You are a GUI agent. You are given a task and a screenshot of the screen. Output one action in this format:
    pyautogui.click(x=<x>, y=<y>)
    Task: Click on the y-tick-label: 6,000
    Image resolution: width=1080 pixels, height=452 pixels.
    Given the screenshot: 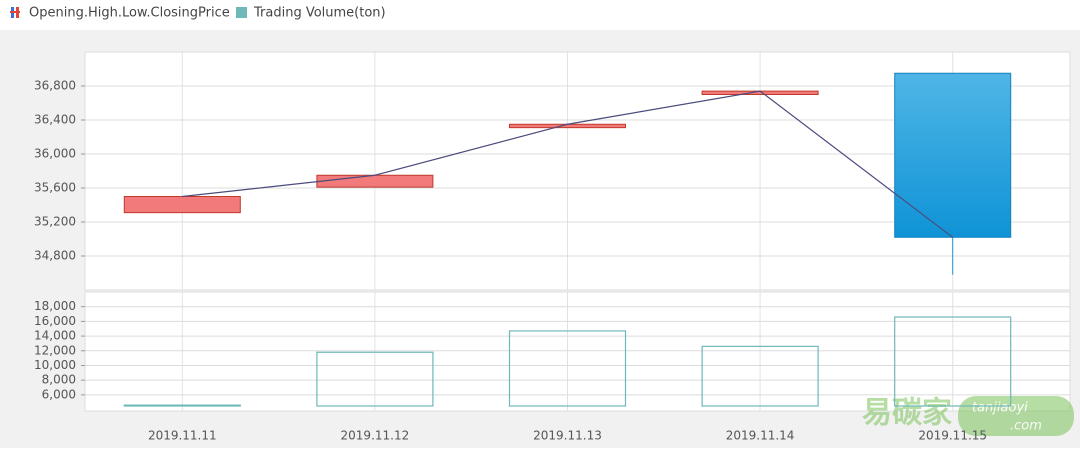 What is the action you would take?
    pyautogui.click(x=59, y=394)
    